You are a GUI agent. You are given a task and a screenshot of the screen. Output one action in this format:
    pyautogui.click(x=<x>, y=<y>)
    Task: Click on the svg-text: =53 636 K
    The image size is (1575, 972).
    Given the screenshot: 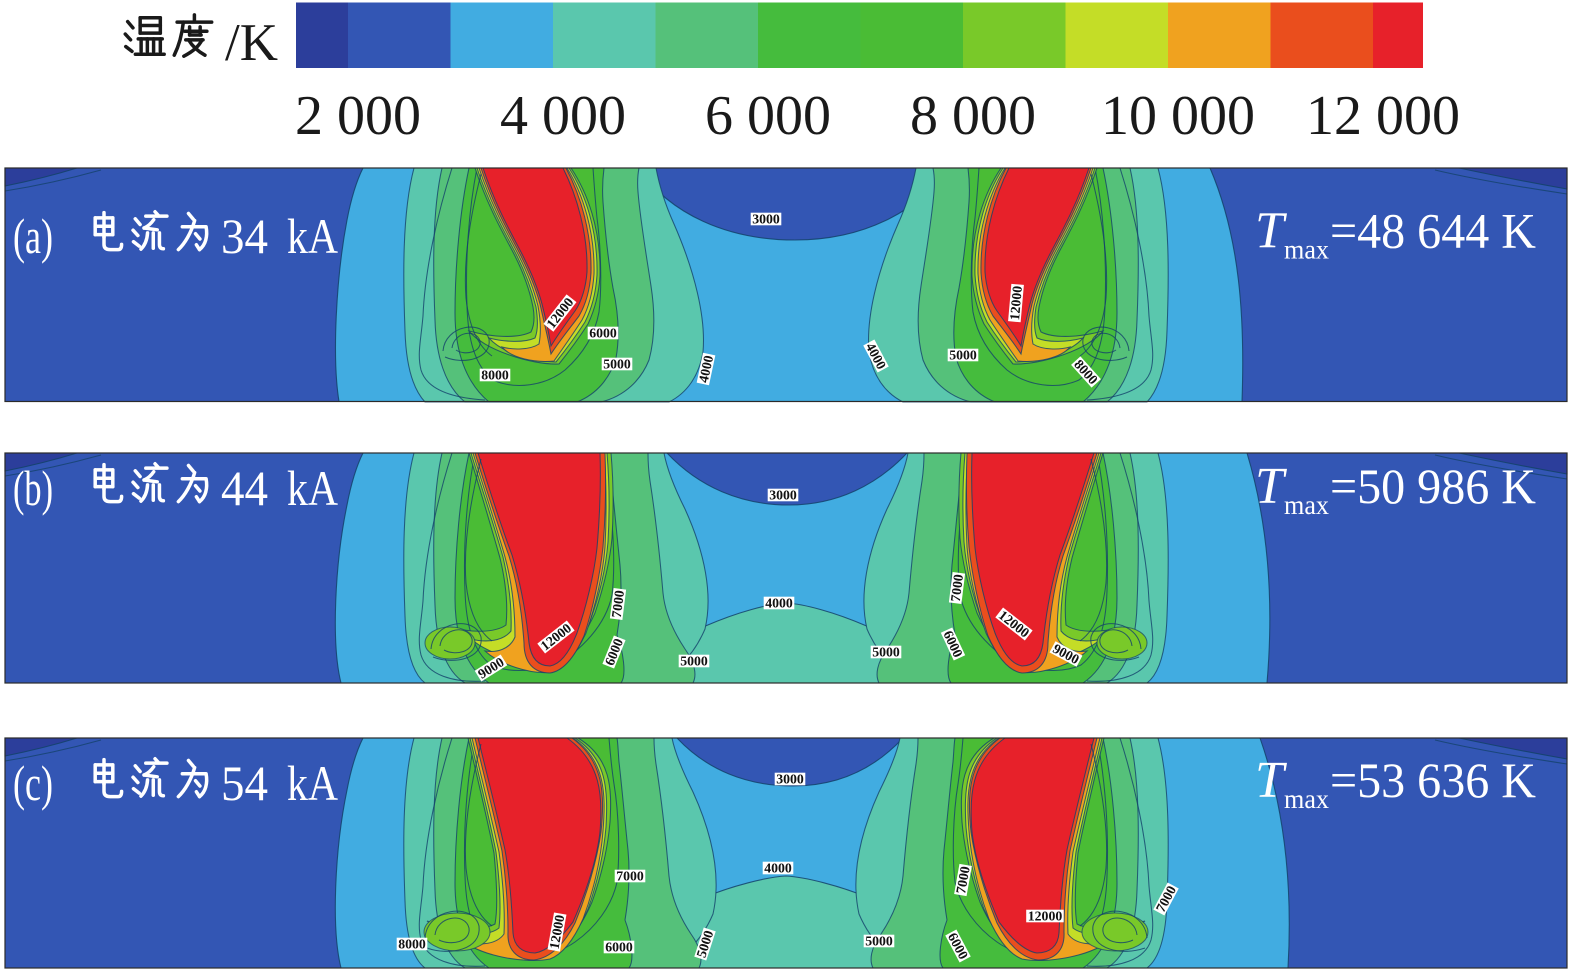 What is the action you would take?
    pyautogui.click(x=1433, y=780)
    